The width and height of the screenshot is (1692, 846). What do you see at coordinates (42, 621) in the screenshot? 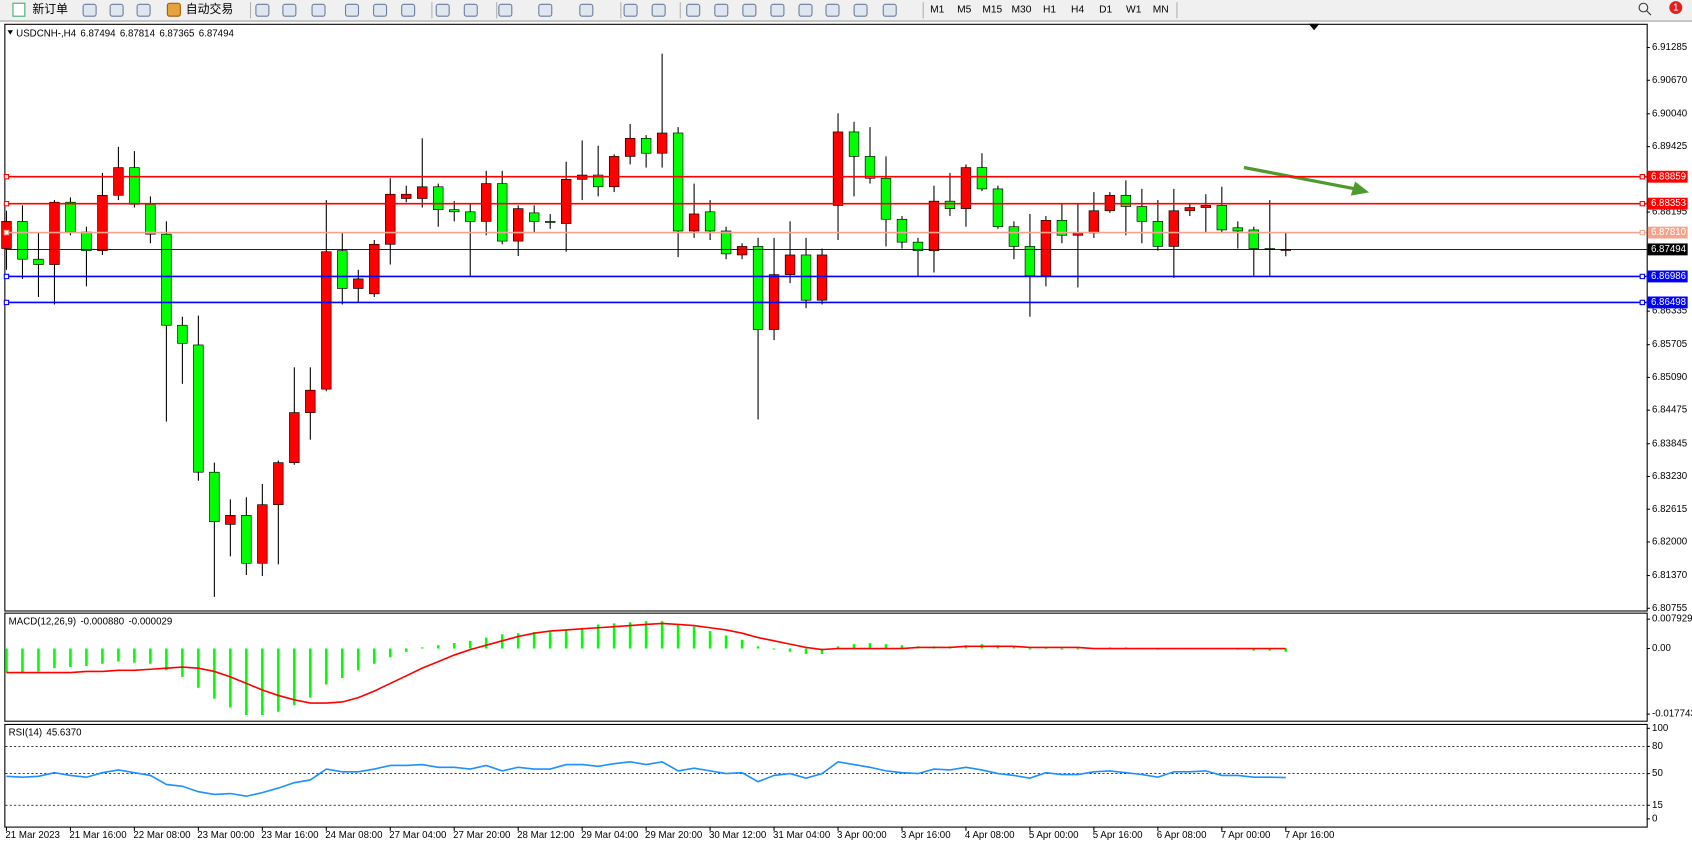
I see `indicator-title: MACD(12,26,9)` at bounding box center [42, 621].